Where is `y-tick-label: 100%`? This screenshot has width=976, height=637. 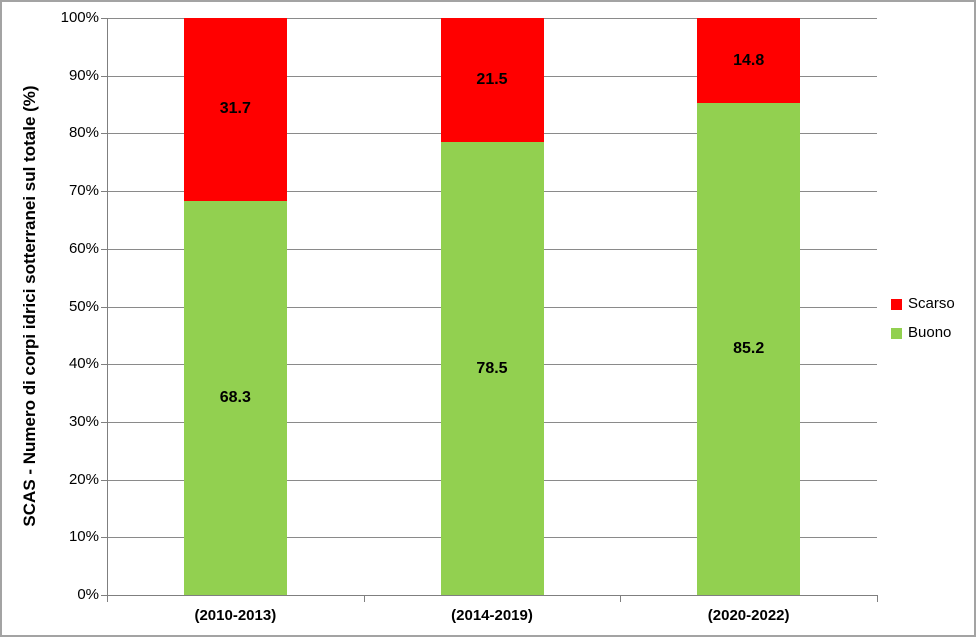
y-tick-label: 100% is located at coordinates (79, 17).